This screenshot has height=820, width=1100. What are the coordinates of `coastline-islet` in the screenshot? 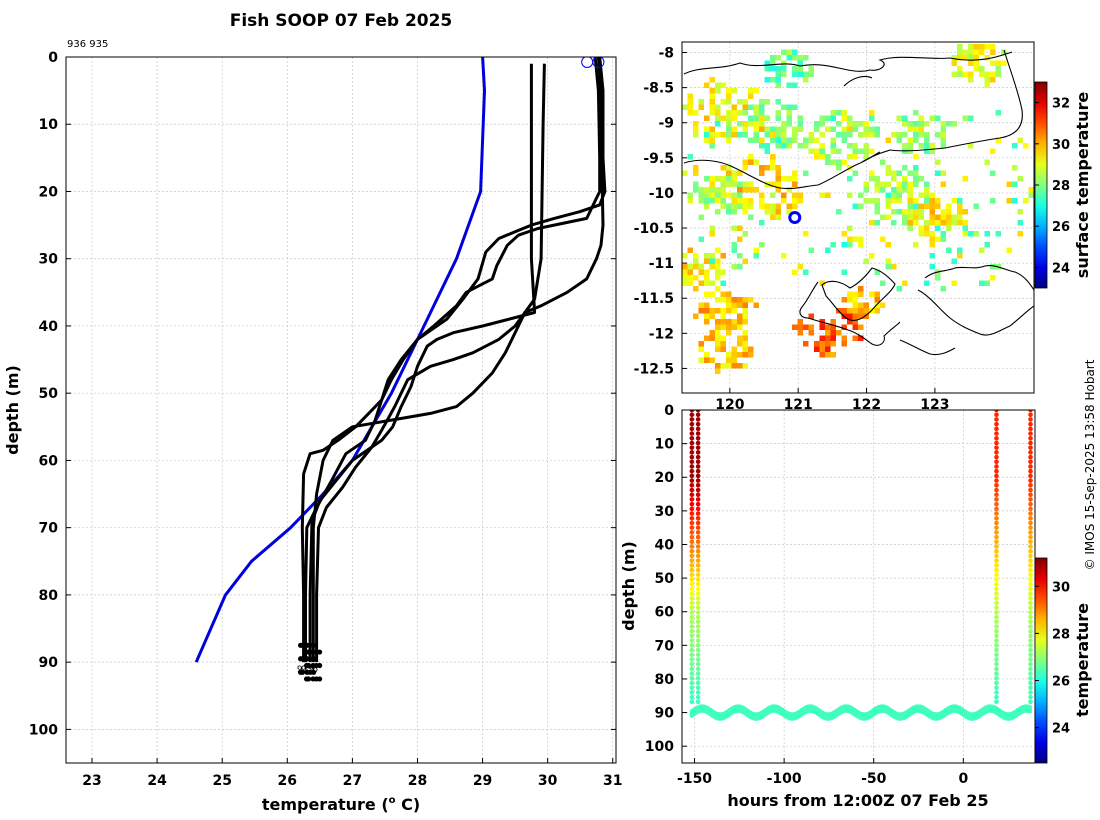 It's located at (858, 81).